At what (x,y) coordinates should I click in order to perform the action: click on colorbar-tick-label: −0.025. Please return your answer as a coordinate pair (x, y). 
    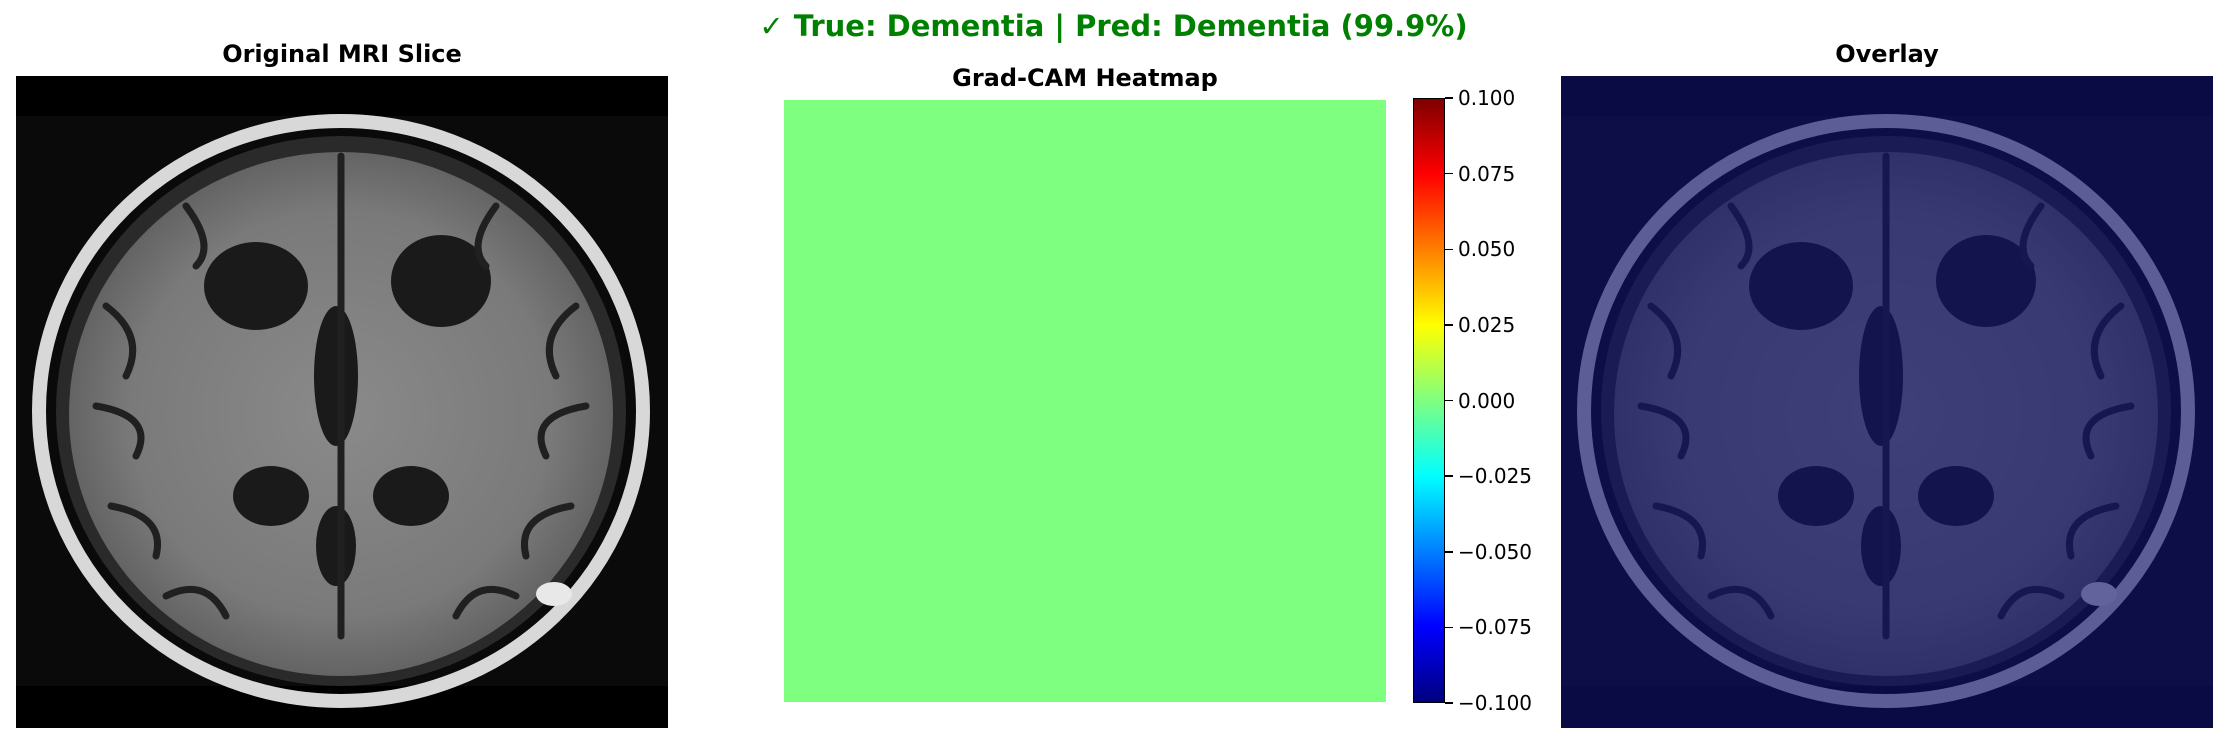
    Looking at the image, I should click on (1495, 476).